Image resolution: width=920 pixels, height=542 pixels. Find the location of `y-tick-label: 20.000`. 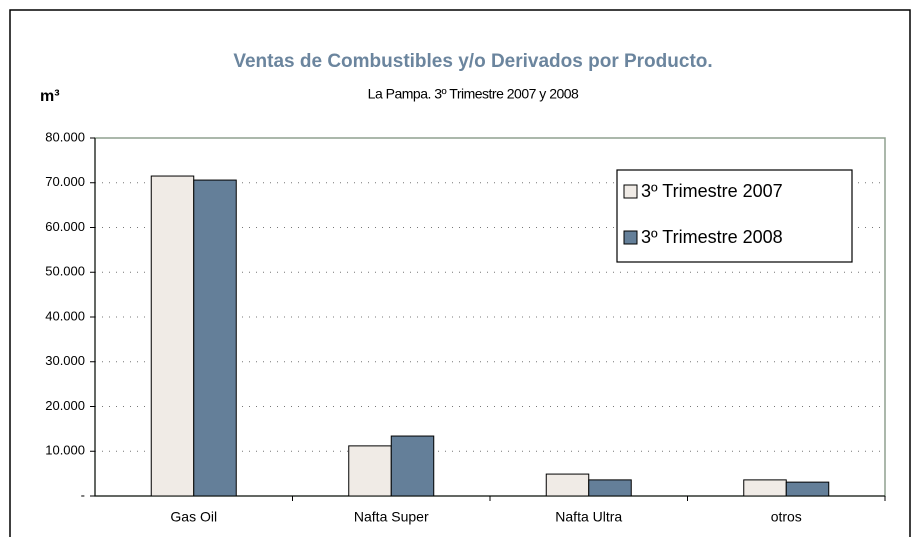

y-tick-label: 20.000 is located at coordinates (65, 405).